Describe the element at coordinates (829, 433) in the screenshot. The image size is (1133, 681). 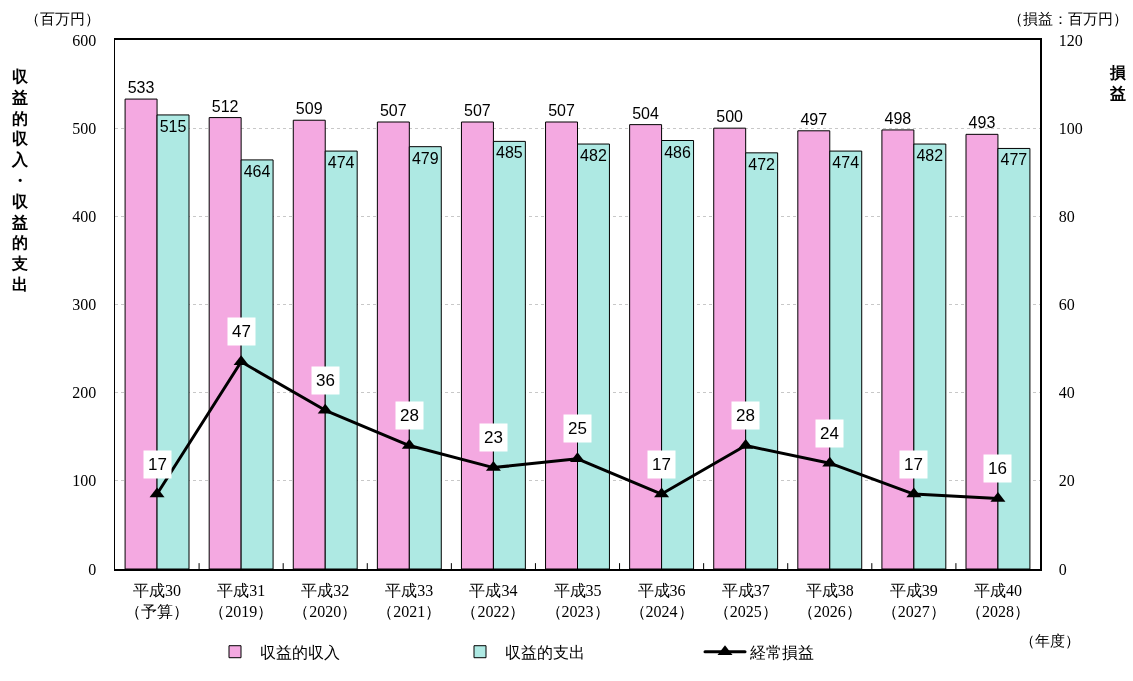
I see `data-label: 24` at that location.